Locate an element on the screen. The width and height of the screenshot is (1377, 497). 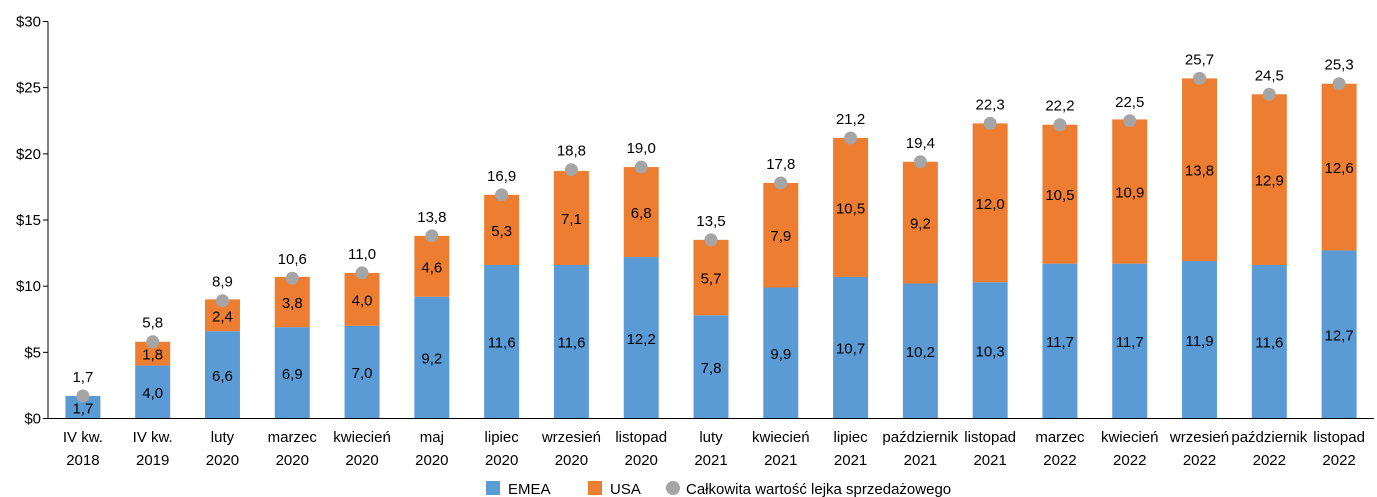
data-label-emea: 6,9 is located at coordinates (292, 374).